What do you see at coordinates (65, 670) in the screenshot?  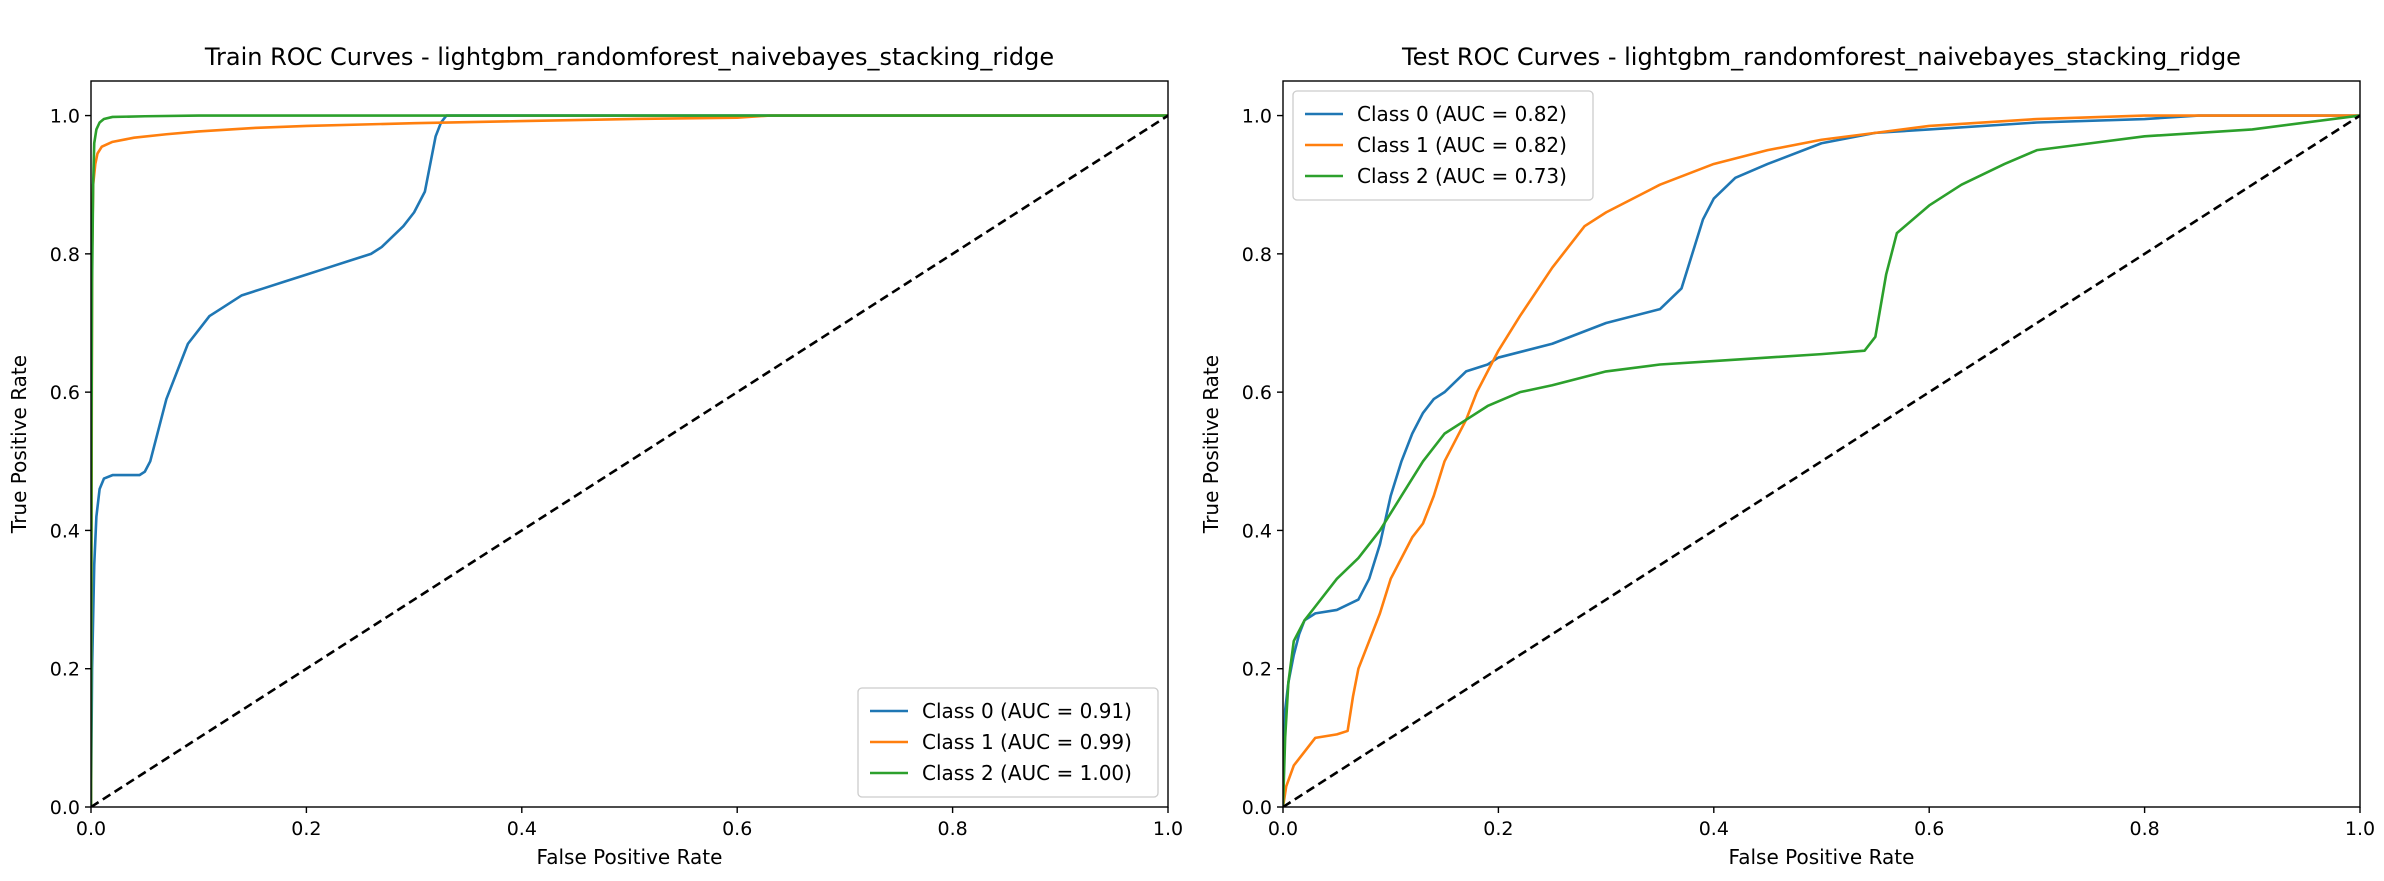 I see `train-y-tick-label: 0.2` at bounding box center [65, 670].